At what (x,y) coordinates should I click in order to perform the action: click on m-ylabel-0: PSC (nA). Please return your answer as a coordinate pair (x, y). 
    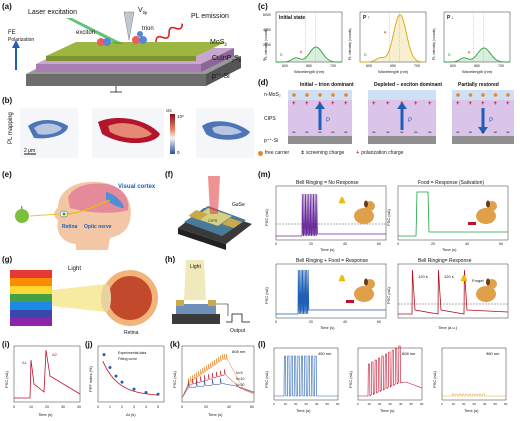
    Looking at the image, I should click on (266, 217).